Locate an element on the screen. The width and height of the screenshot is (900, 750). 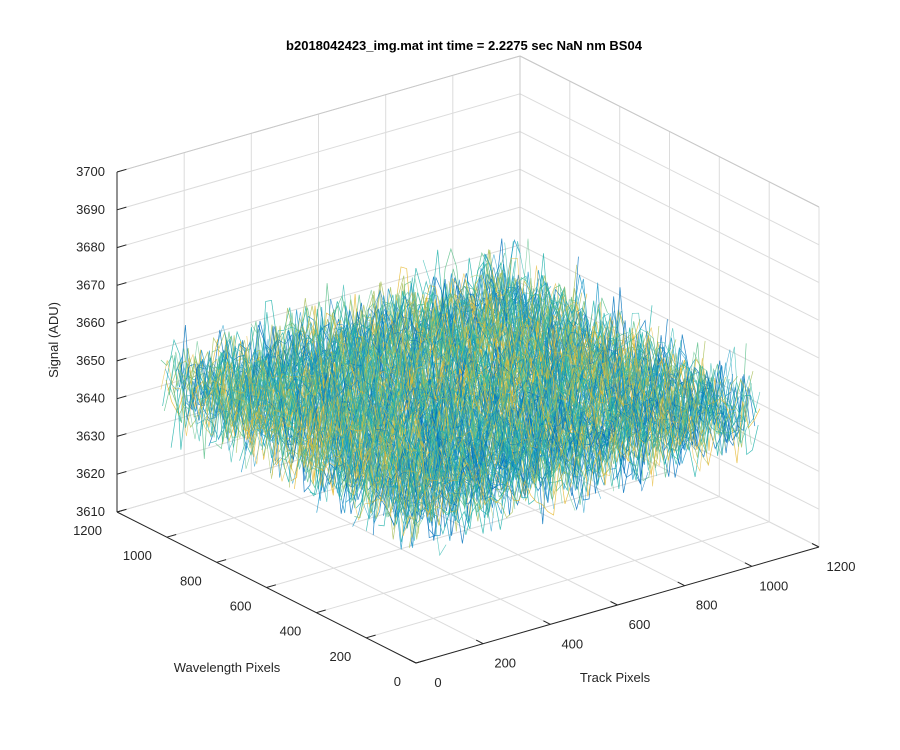
y-tick-label: 0 is located at coordinates (397, 681).